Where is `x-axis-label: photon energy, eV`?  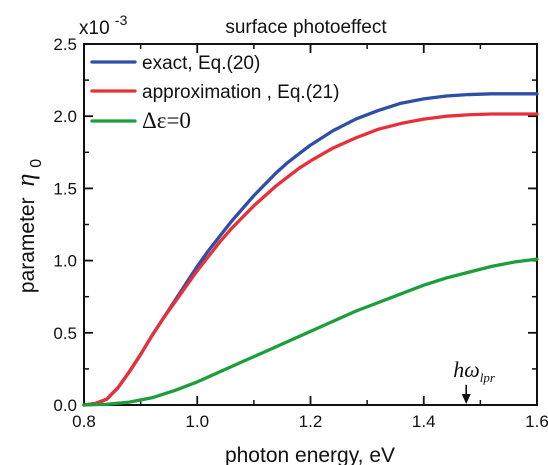
x-axis-label: photon energy, eV is located at coordinates (310, 454).